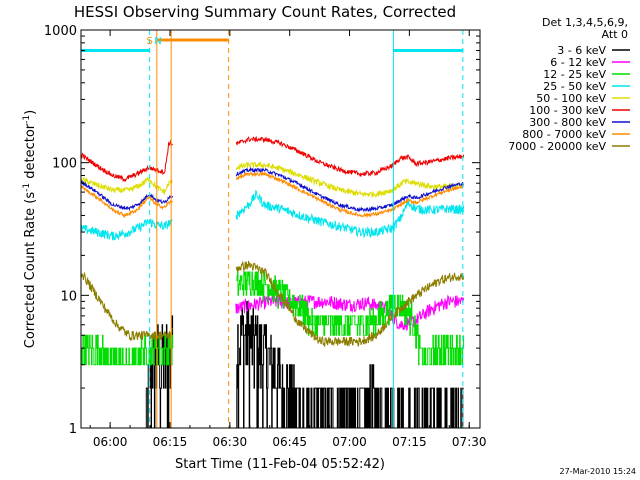  Describe the element at coordinates (409, 442) in the screenshot. I see `x-tick-label: 07:15` at that location.